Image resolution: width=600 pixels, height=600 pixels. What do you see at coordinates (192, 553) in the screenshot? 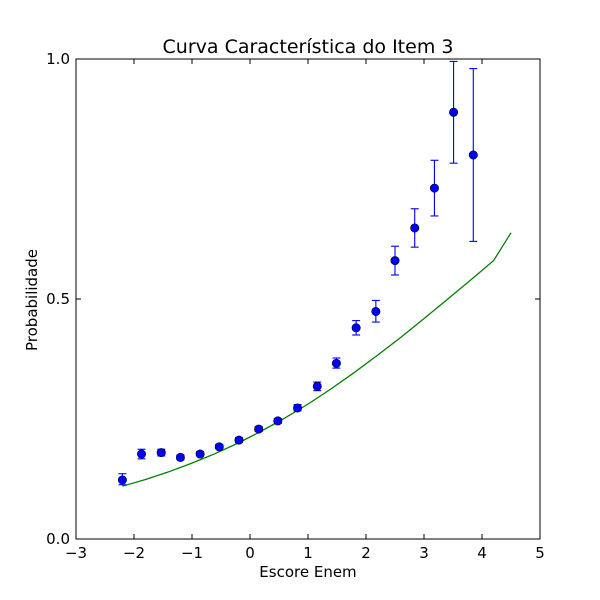
I see `x-tick-label: −1` at bounding box center [192, 553].